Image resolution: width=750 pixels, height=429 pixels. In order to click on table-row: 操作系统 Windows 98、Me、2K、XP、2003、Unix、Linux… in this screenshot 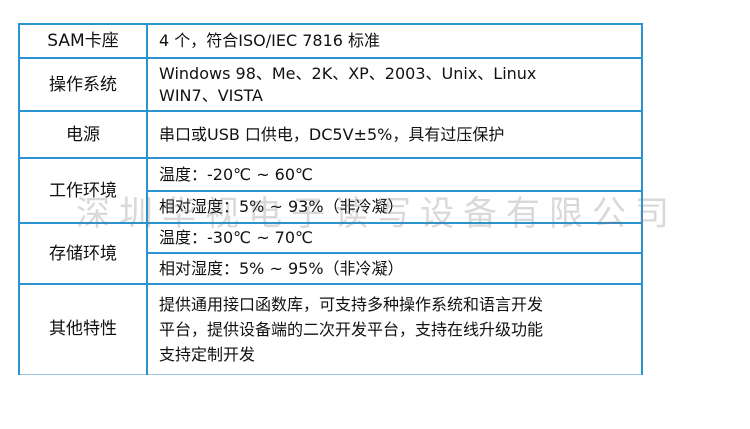, I will do `click(330, 84)`.